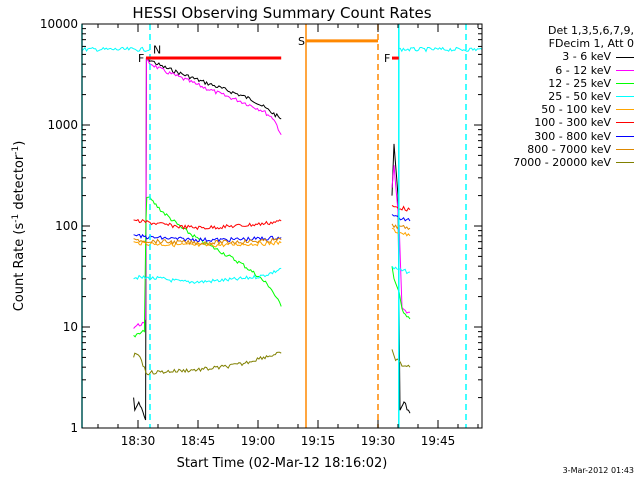 This screenshot has width=640, height=480. What do you see at coordinates (66, 226) in the screenshot?
I see `y-tick-label: 100` at bounding box center [66, 226].